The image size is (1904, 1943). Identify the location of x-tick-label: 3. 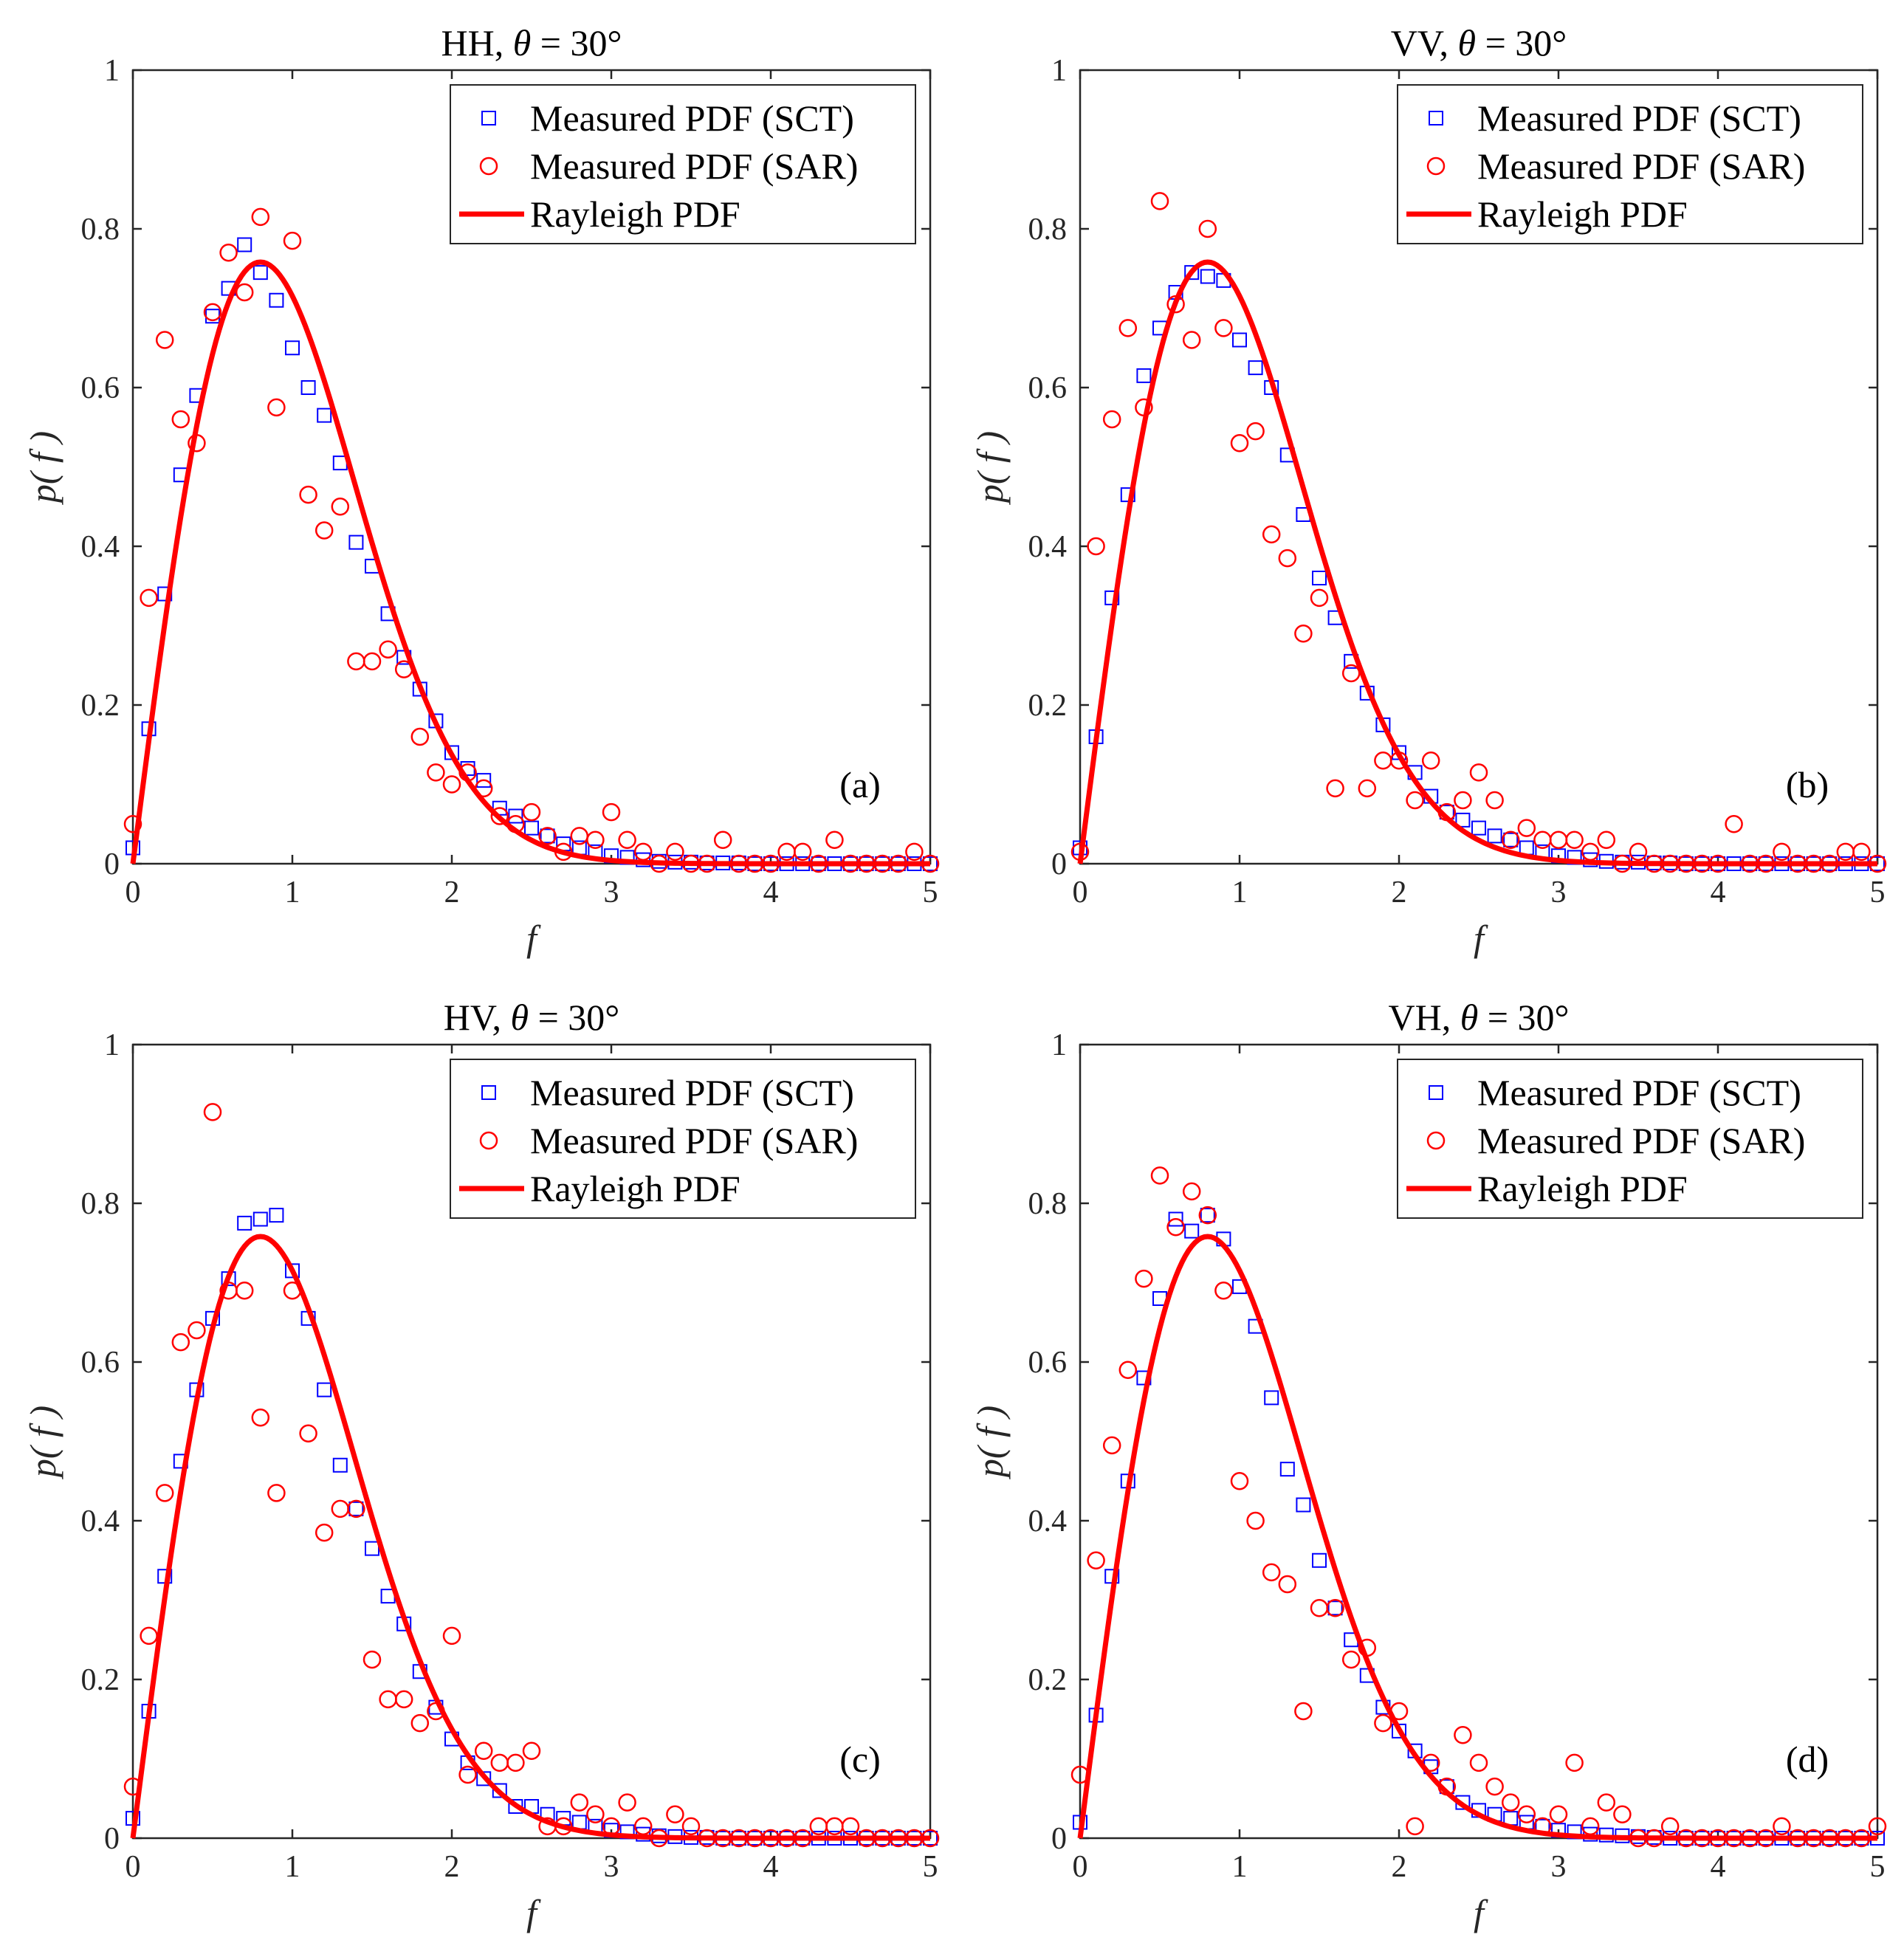
(611, 892).